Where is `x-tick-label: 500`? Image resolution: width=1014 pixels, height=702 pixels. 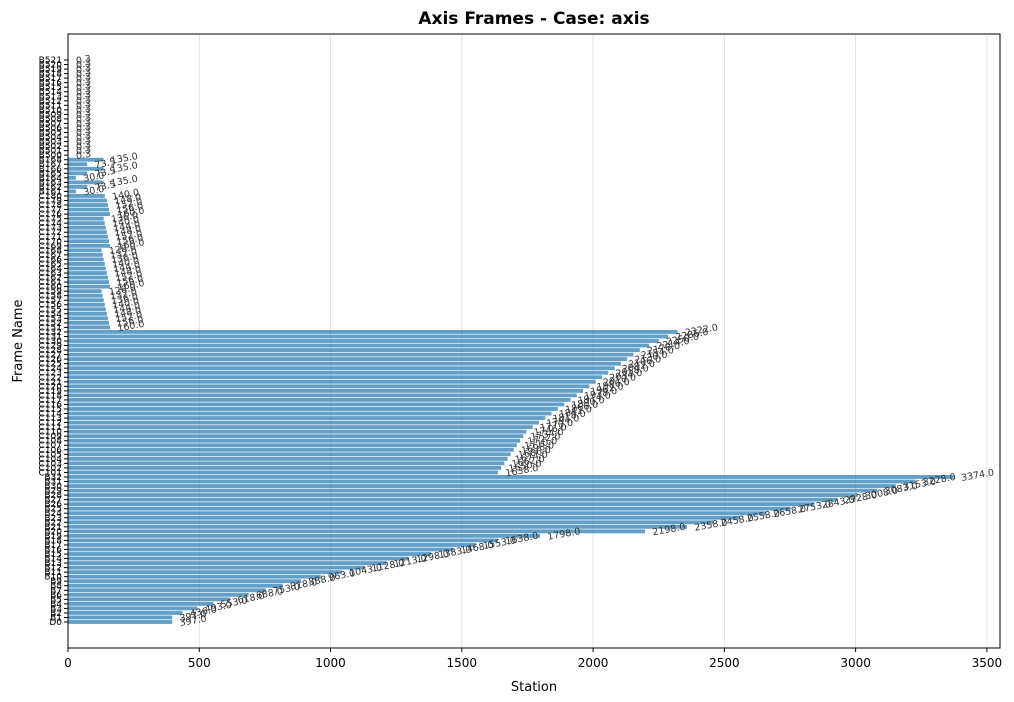
x-tick-label: 500 is located at coordinates (199, 663).